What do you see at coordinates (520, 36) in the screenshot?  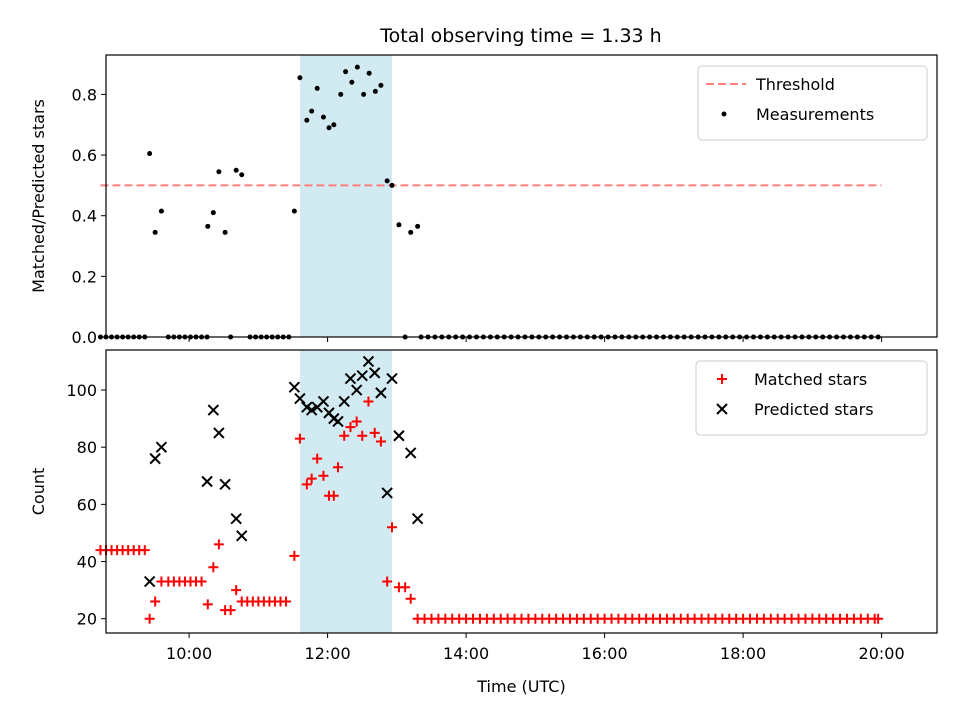 I see `chart-title: Total observing time = 1.33 h` at bounding box center [520, 36].